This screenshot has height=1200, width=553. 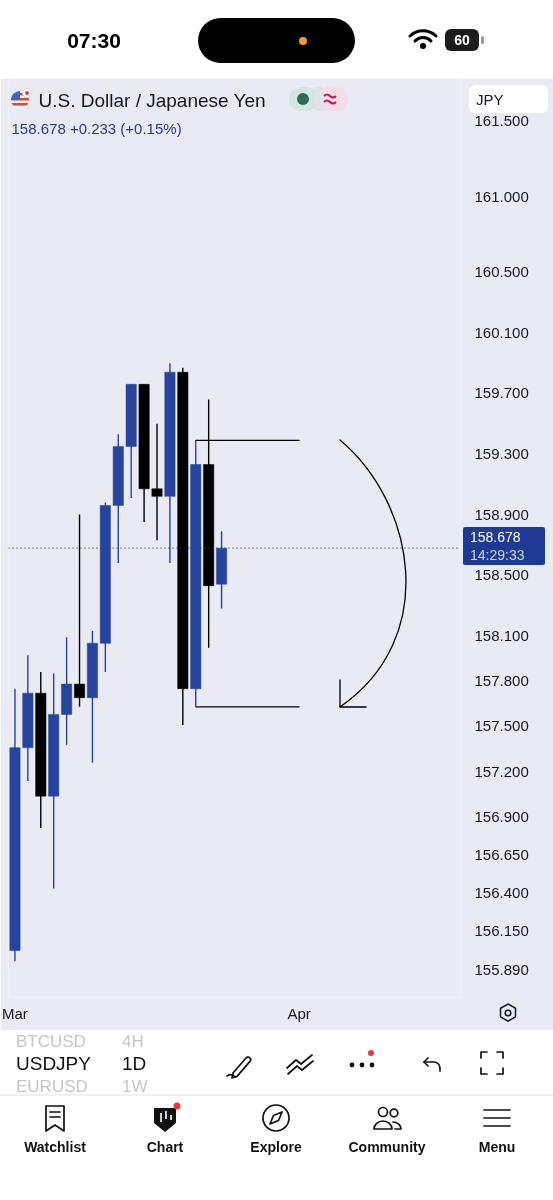 What do you see at coordinates (501, 453) in the screenshot?
I see `y-tick-label: 159.300` at bounding box center [501, 453].